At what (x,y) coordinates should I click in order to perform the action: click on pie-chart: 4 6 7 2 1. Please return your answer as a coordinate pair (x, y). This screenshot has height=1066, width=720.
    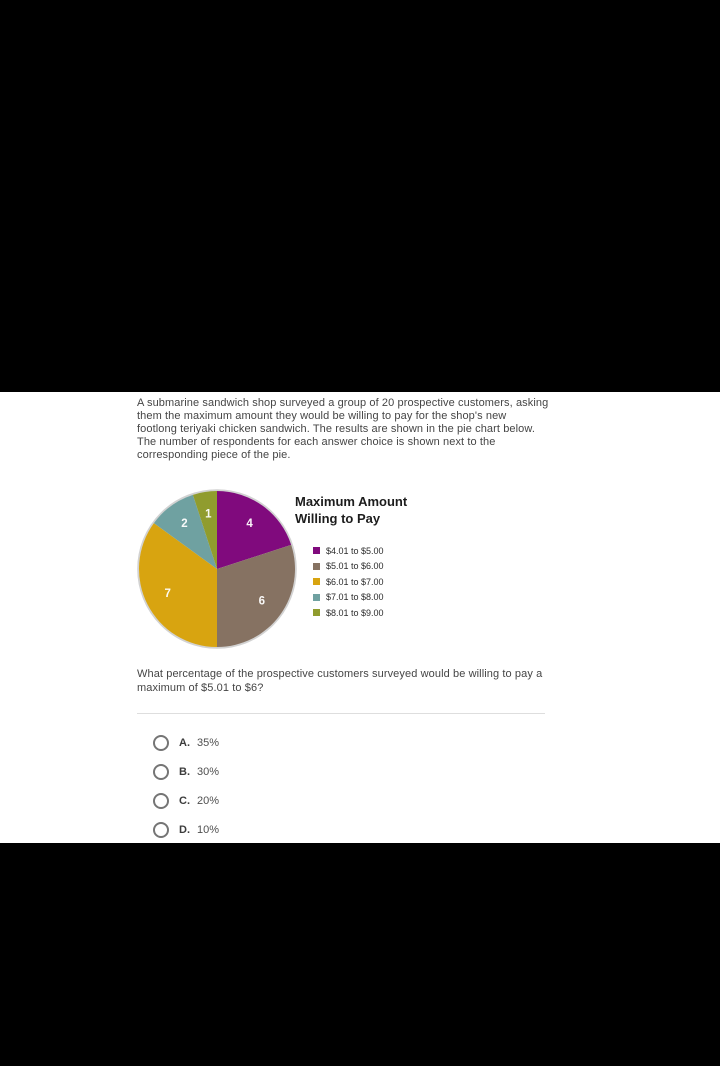
    Looking at the image, I should click on (217, 569).